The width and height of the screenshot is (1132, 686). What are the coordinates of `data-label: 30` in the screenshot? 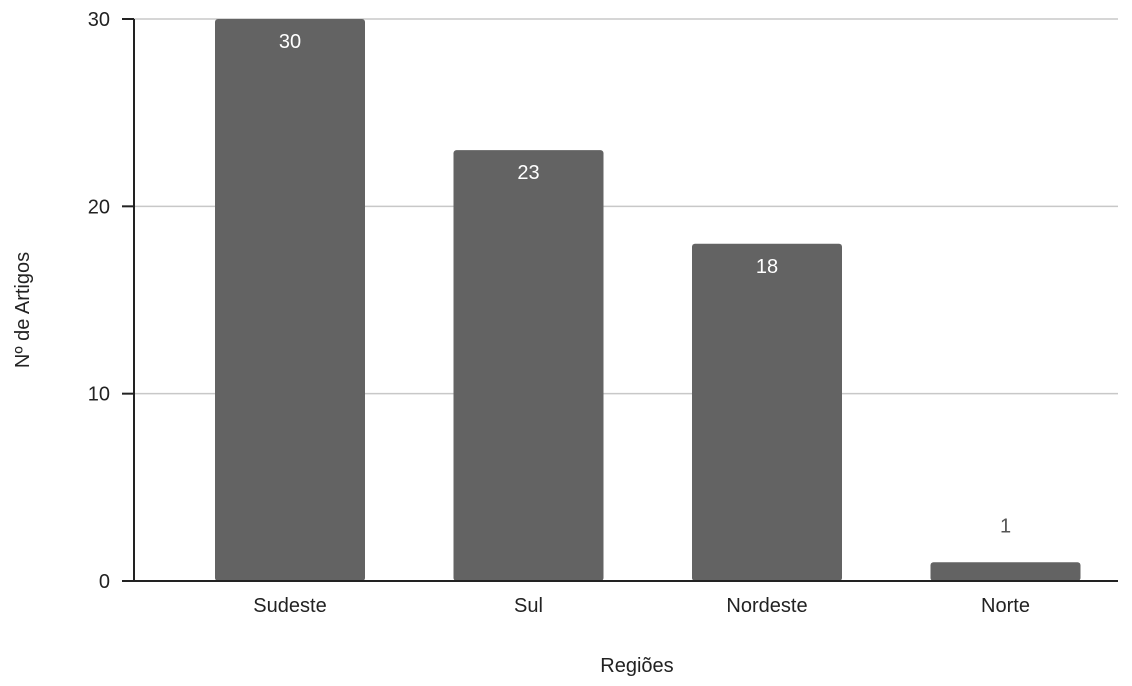 It's located at (290, 42).